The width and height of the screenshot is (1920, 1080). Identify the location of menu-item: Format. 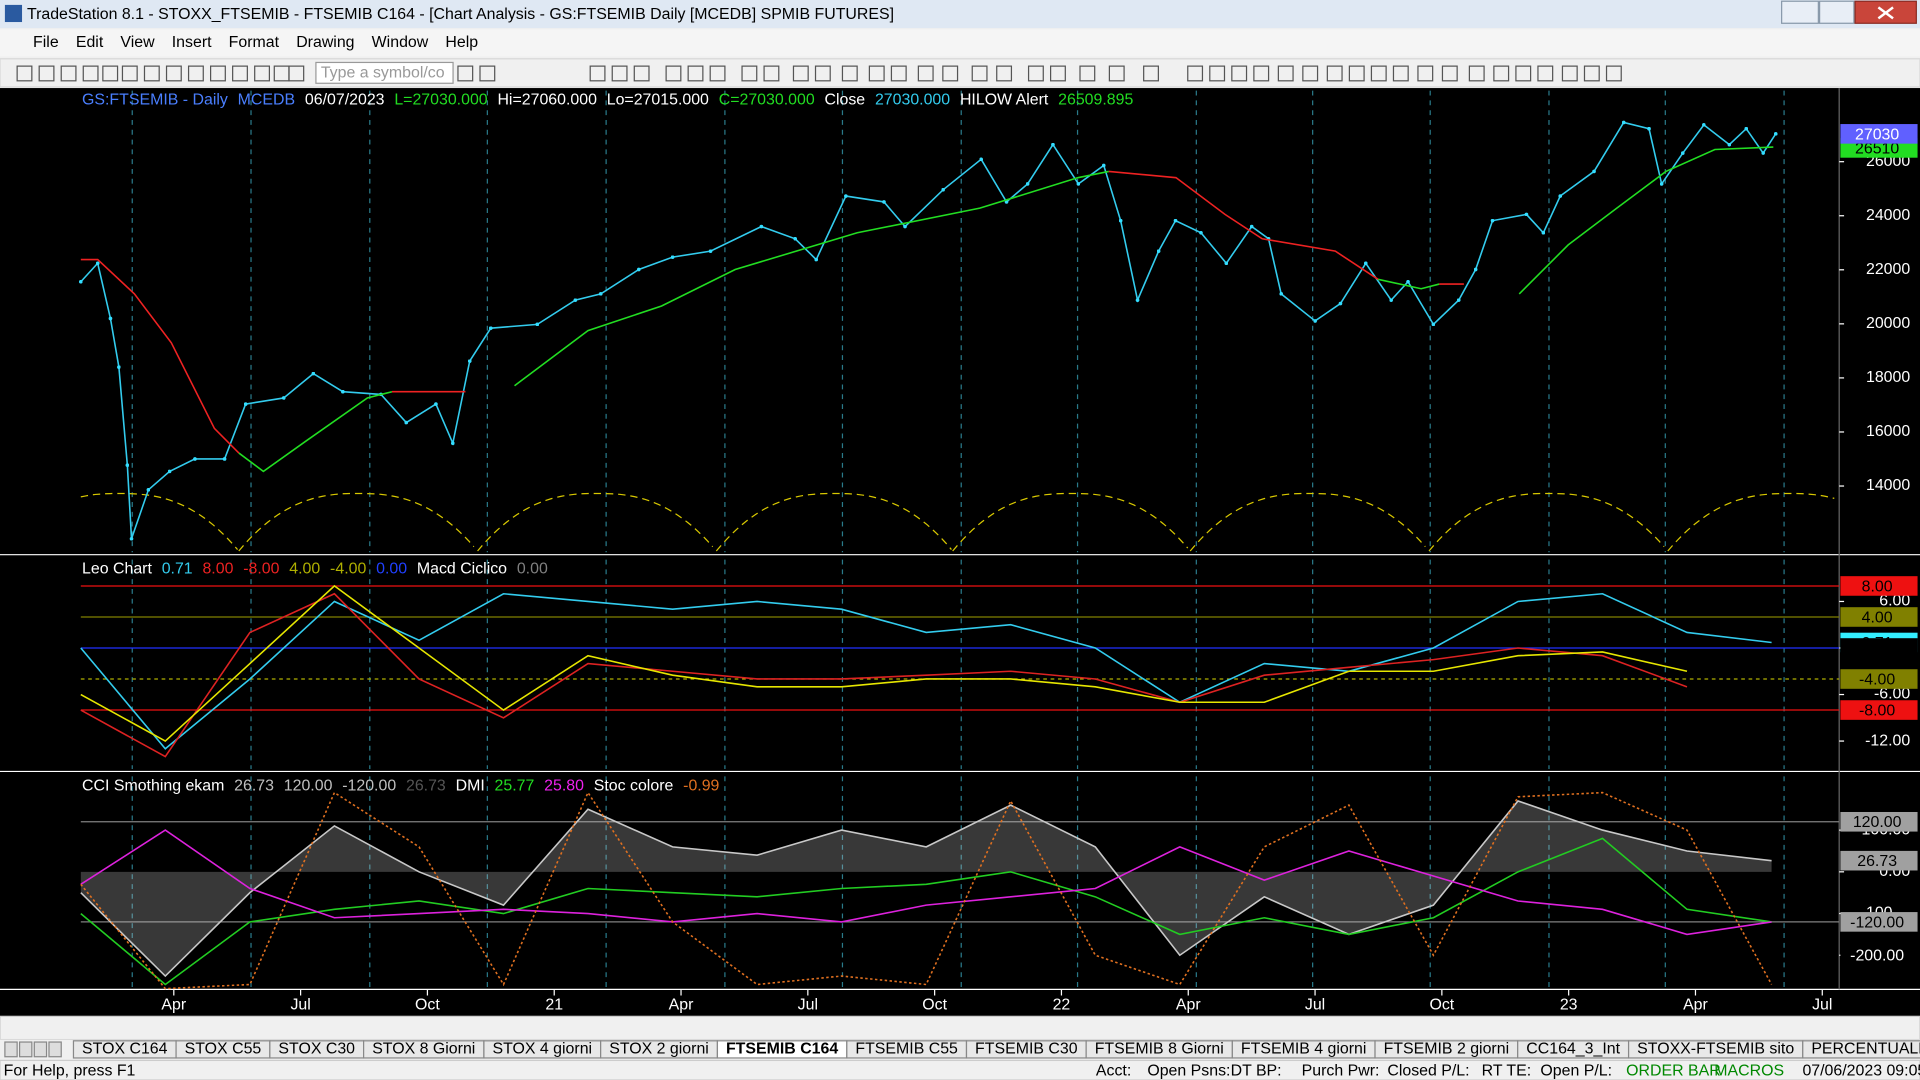
(254, 42).